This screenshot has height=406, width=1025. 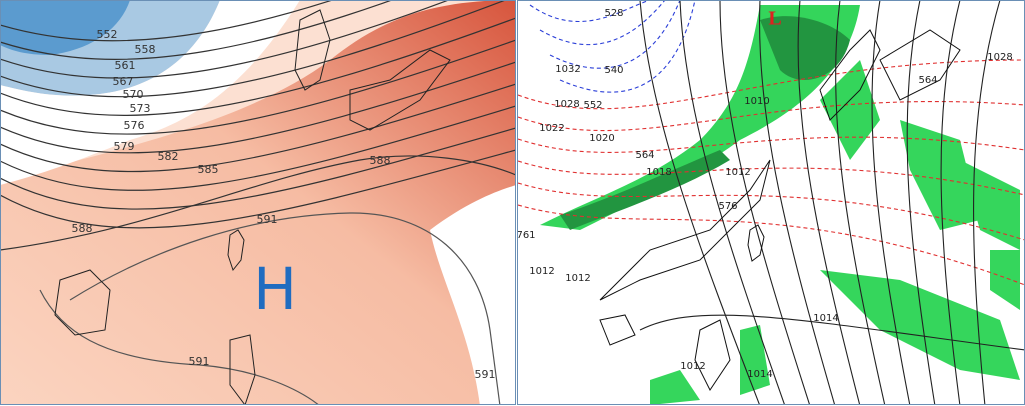 I want to click on high-pressure-marker: H, so click(x=275, y=289).